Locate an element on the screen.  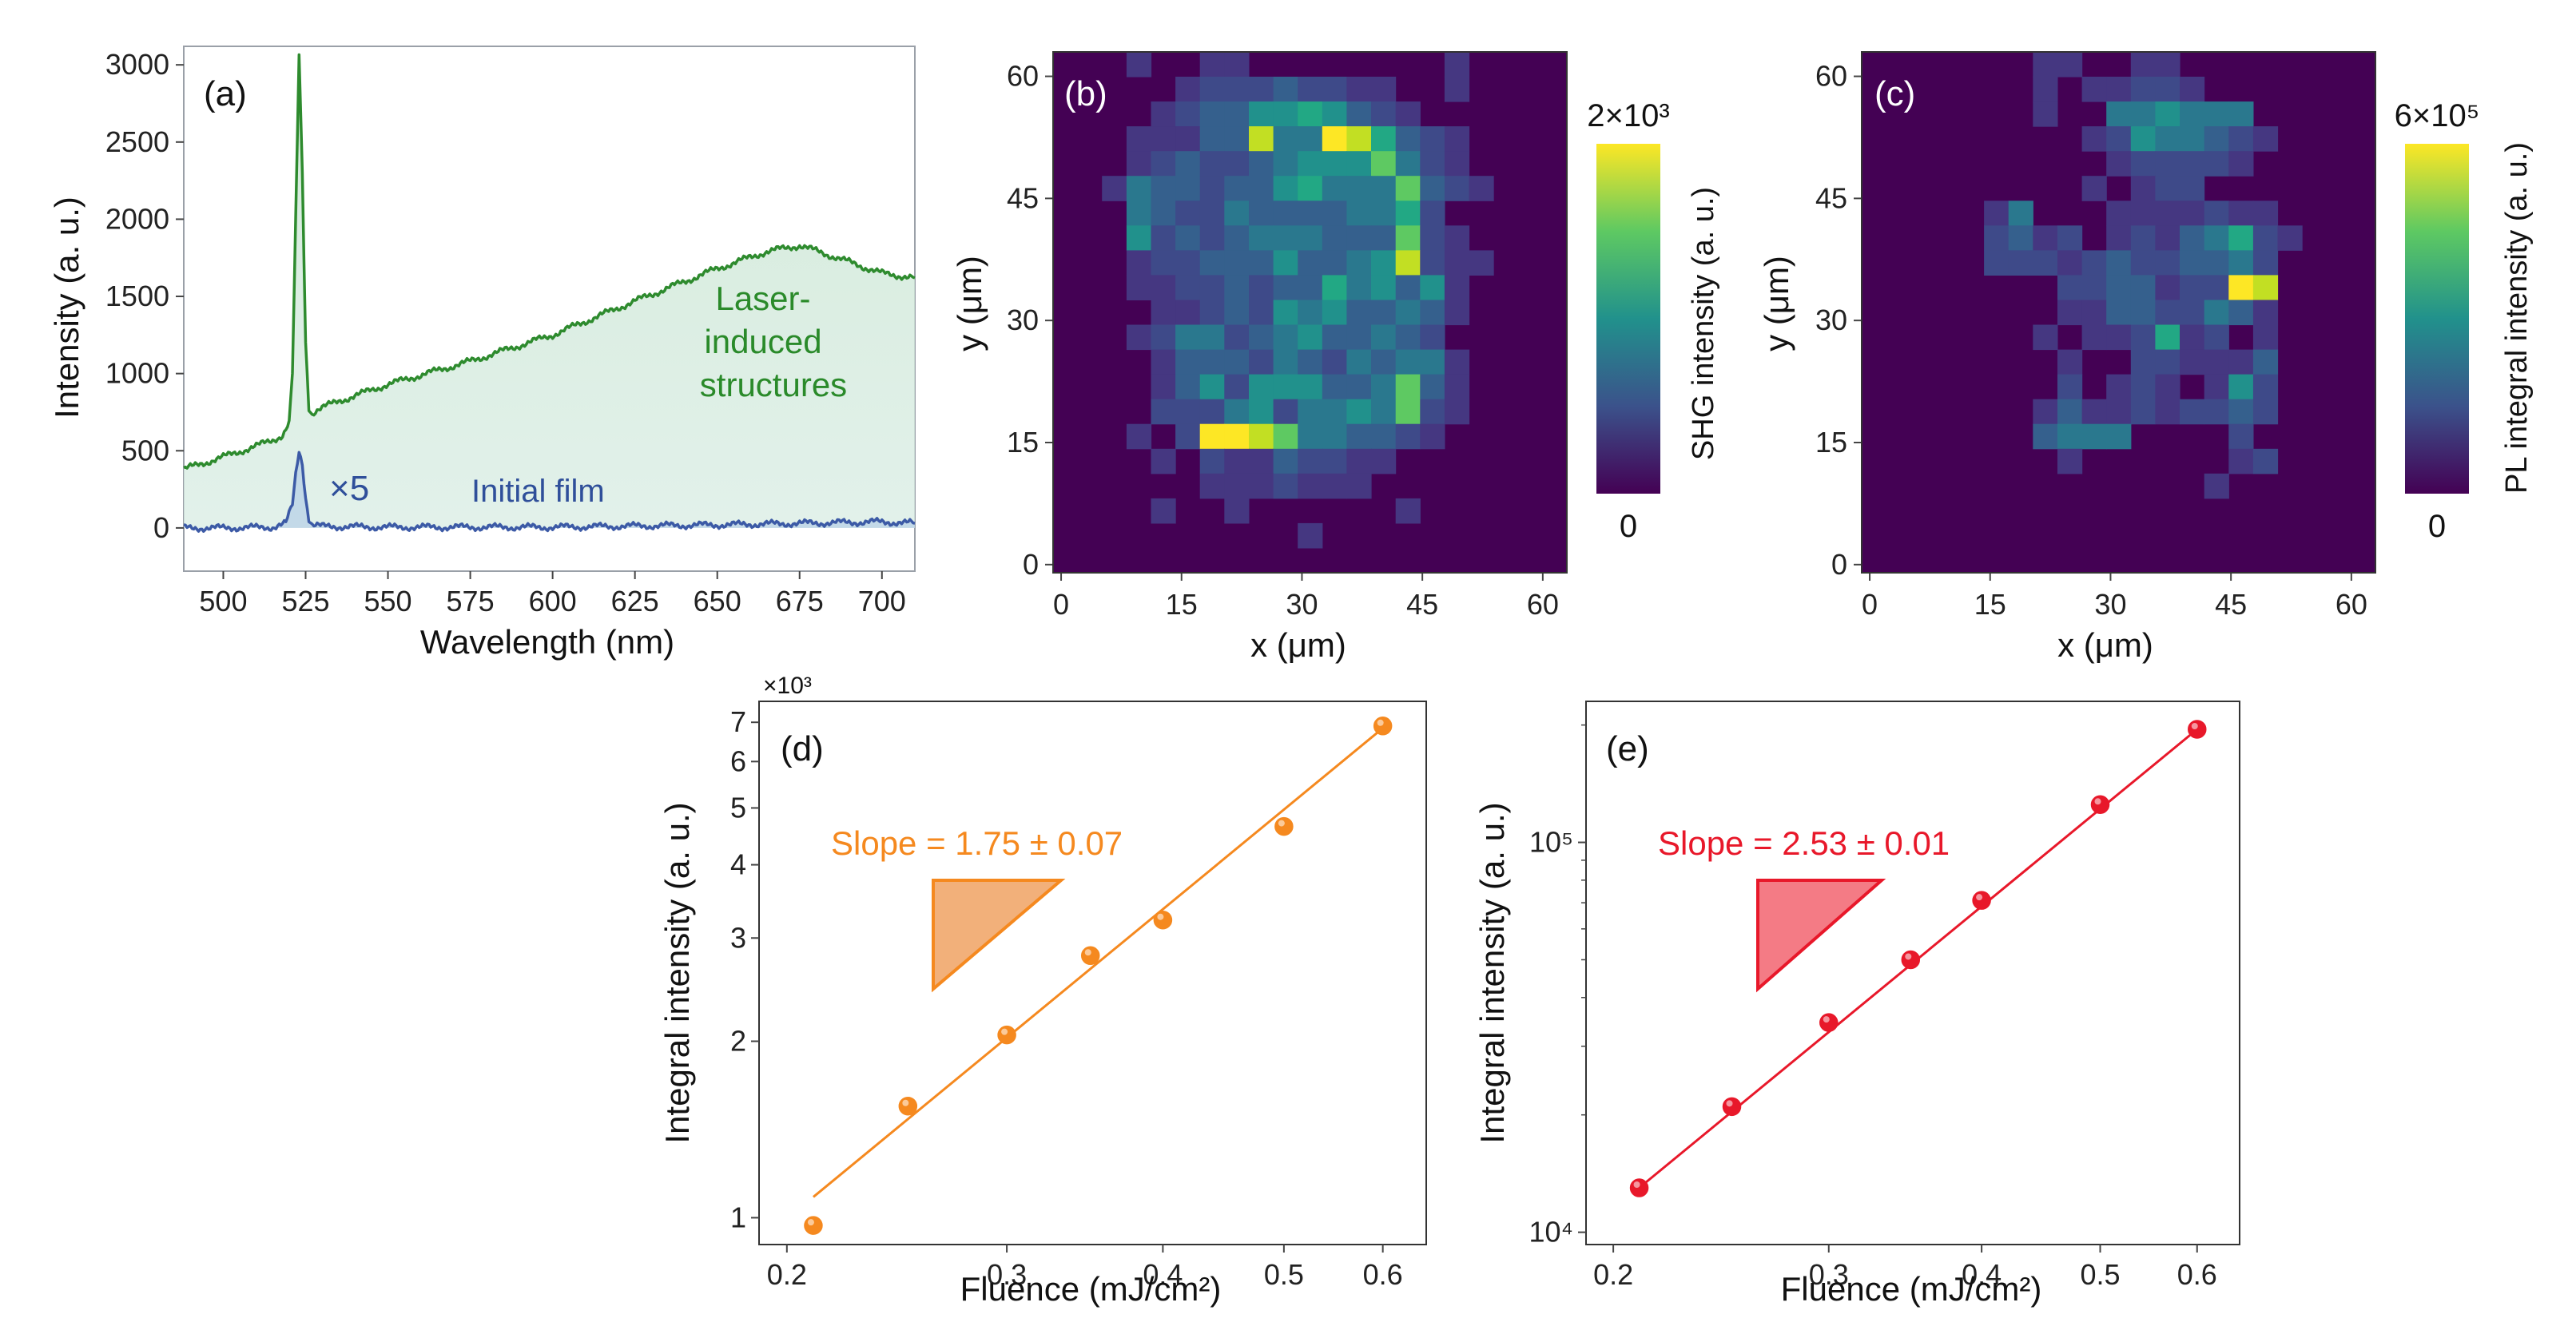
panel-a-xlabel: Wavelength (nm) is located at coordinates (547, 642).